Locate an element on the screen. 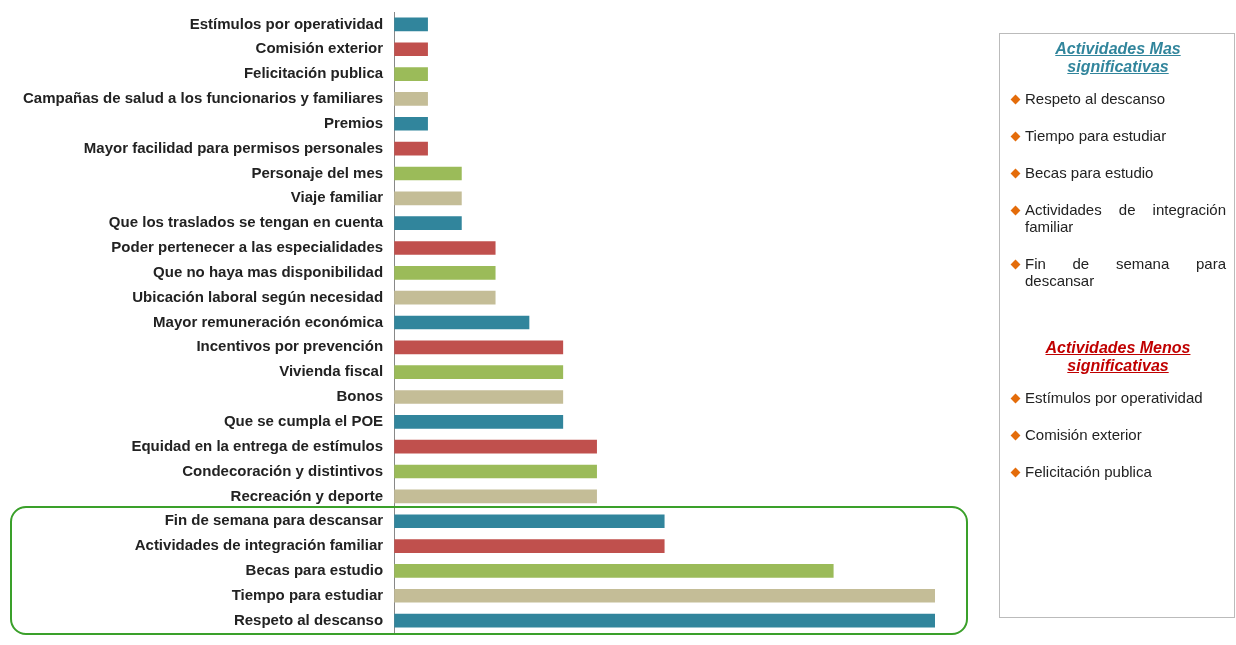 This screenshot has height=645, width=1236. y-tick-label: Incentivos por prevención is located at coordinates (290, 346).